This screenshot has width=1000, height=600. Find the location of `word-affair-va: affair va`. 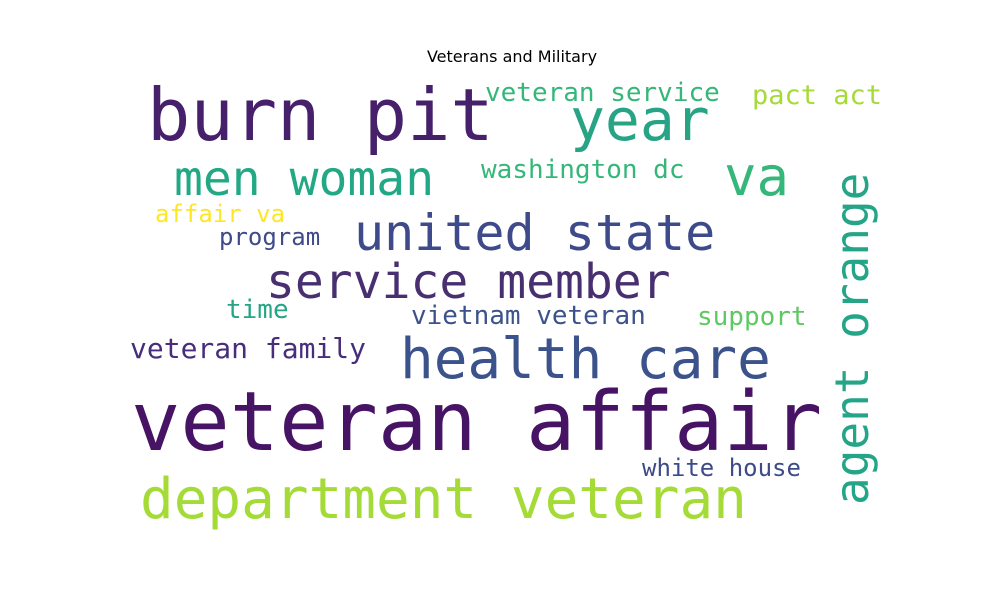

word-affair-va: affair va is located at coordinates (220, 214).